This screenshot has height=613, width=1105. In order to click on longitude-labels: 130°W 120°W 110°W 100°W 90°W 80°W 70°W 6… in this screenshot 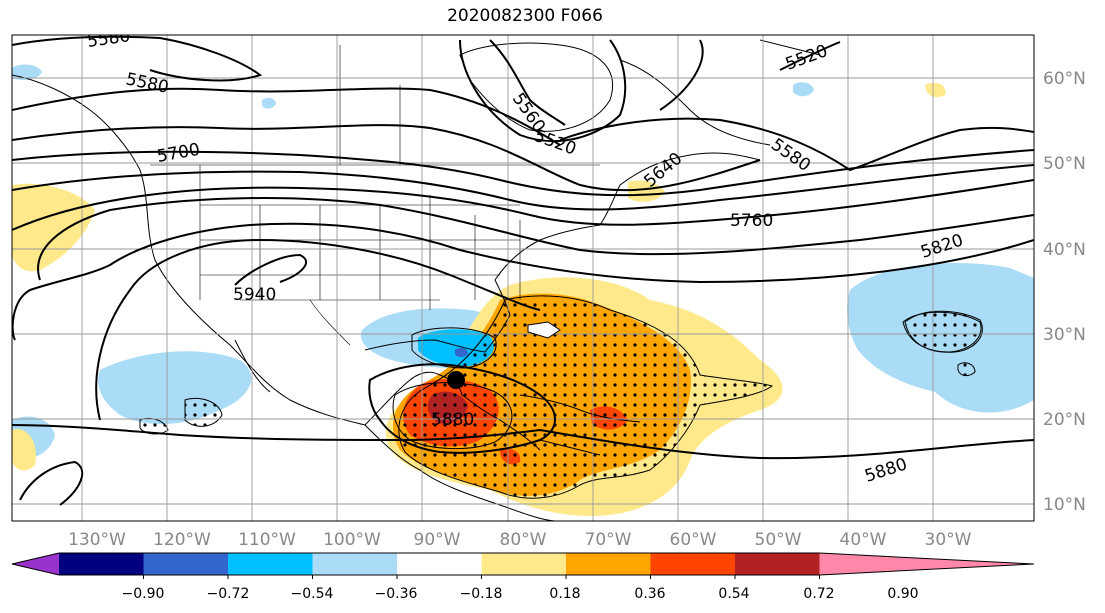, I will do `click(520, 540)`.